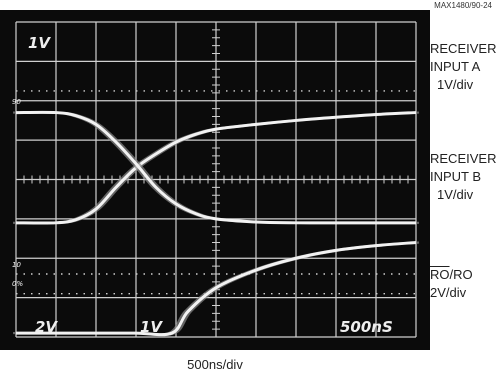 The height and width of the screenshot is (379, 502). Describe the element at coordinates (455, 84) in the screenshot. I see `label-a-line-3: 1V/div` at that location.